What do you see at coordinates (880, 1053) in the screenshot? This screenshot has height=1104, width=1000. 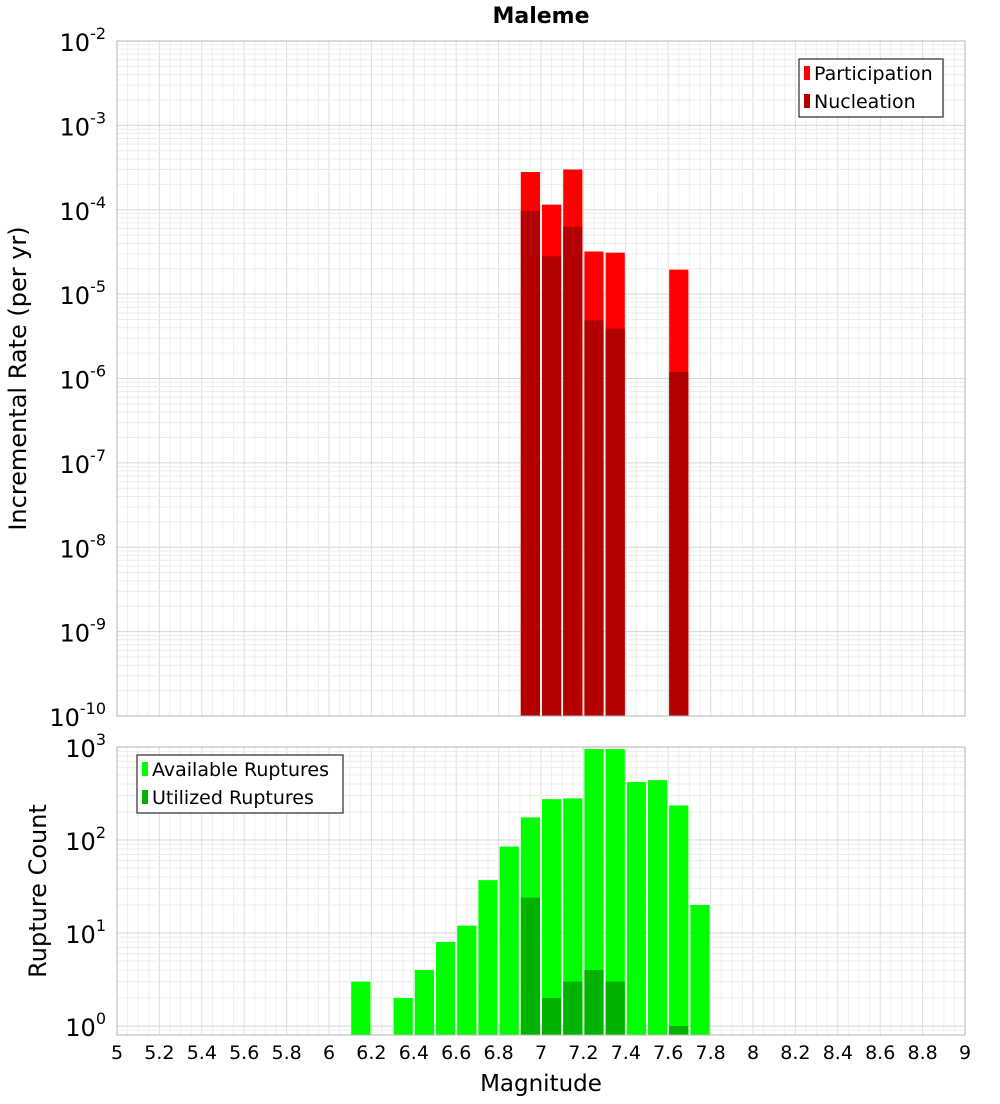 I see `x-tick-label: 8.6` at bounding box center [880, 1053].